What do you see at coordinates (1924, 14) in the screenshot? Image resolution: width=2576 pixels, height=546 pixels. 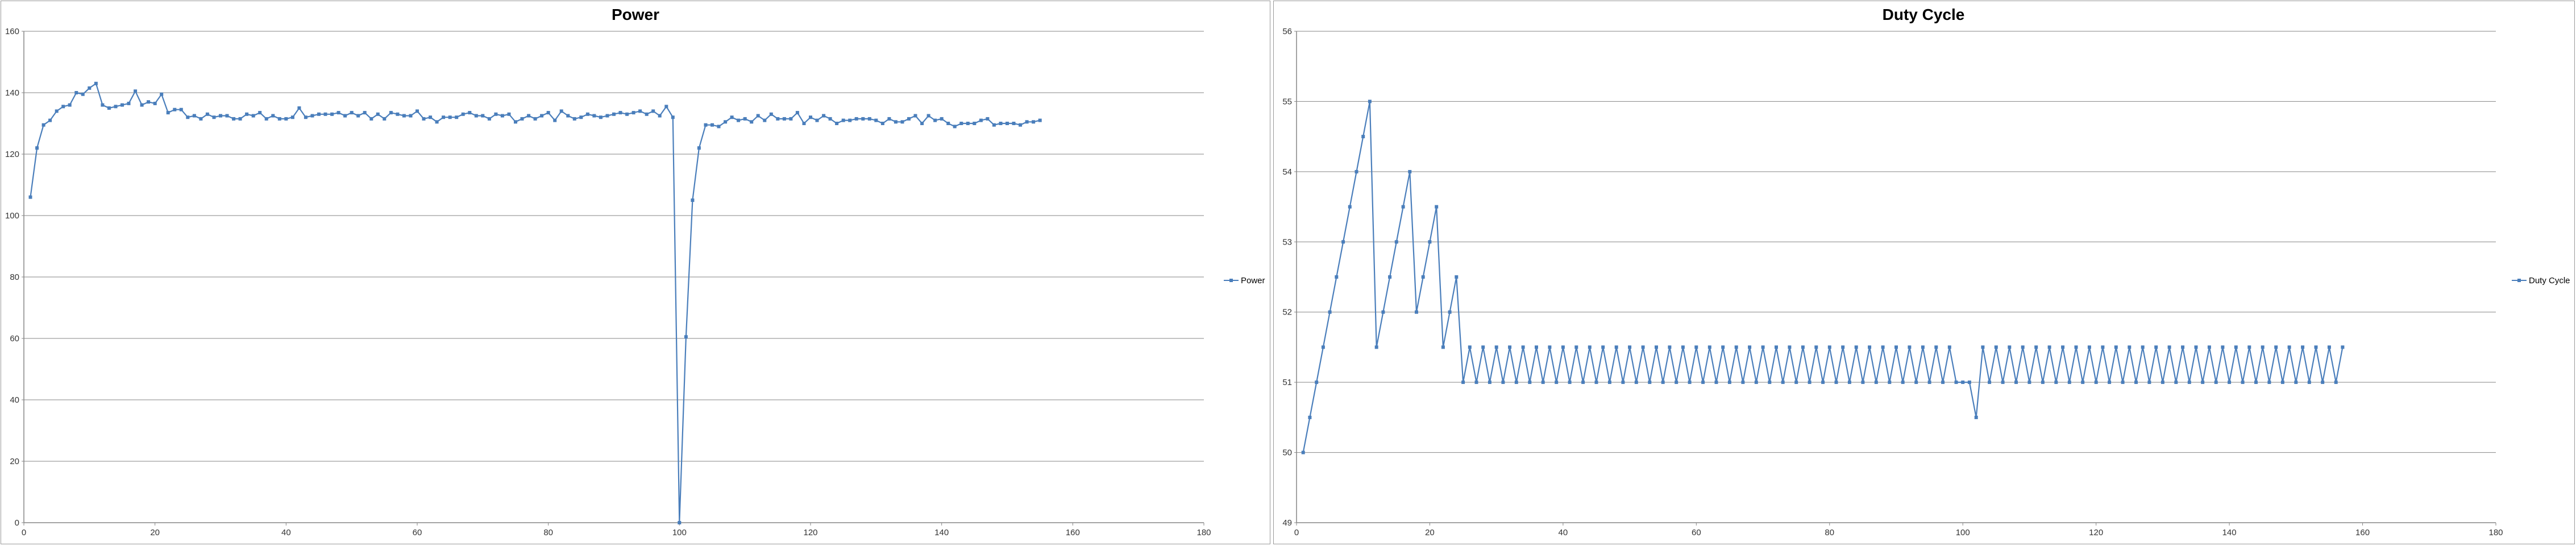 I see `chart-title: Duty Cycle` at bounding box center [1924, 14].